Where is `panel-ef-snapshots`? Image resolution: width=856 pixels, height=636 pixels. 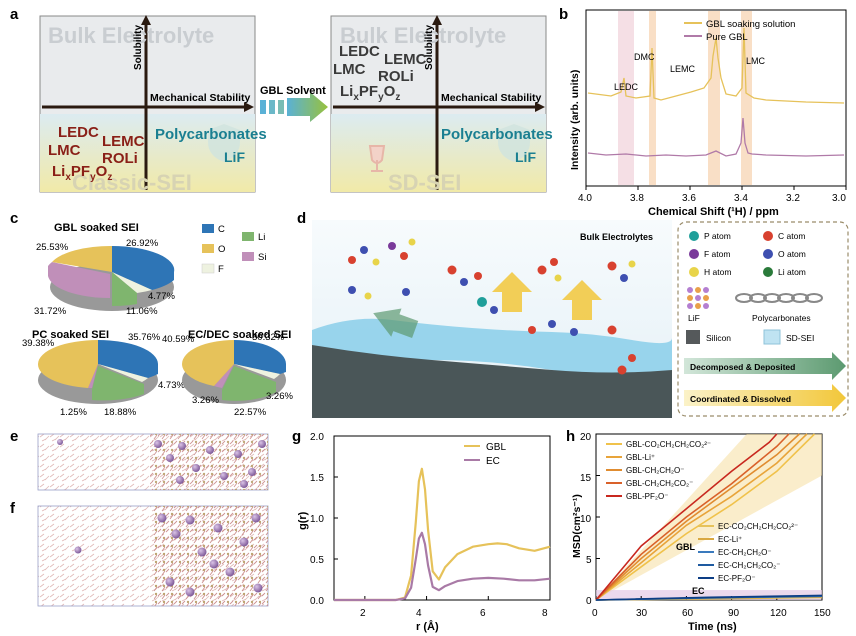 panel-ef-snapshots is located at coordinates (153, 520).